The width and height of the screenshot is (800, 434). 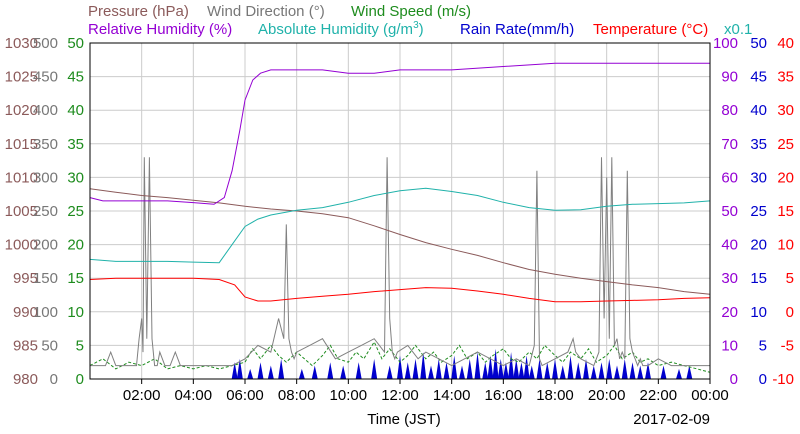 I want to click on tick-label-rain-rate: 10, so click(x=758, y=312).